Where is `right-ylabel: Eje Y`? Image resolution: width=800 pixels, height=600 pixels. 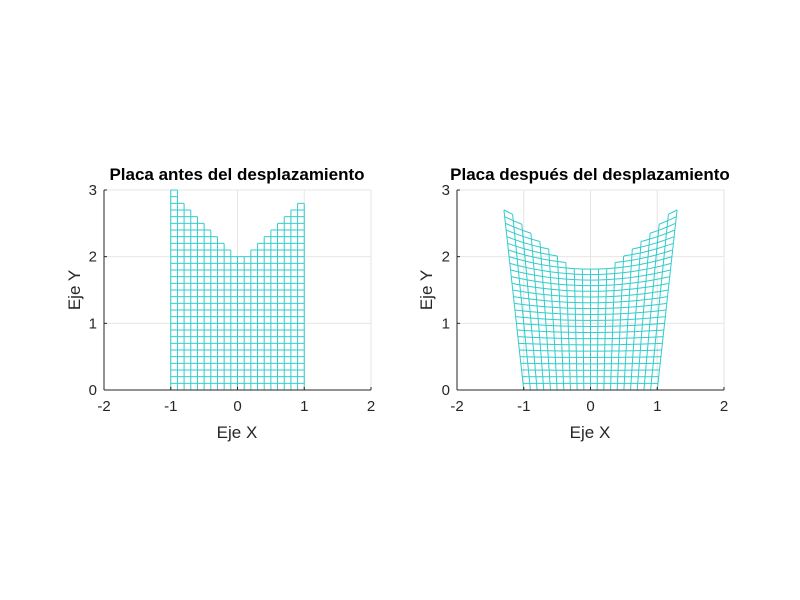
right-ylabel: Eje Y is located at coordinates (426, 290).